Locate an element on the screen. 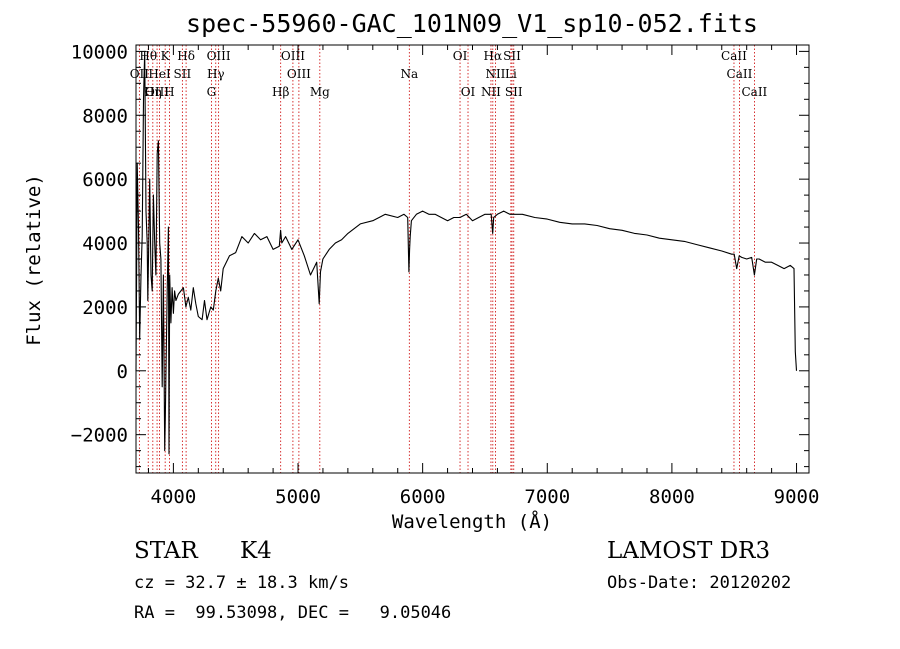 This screenshot has width=900, height=649. line-label: G is located at coordinates (212, 92).